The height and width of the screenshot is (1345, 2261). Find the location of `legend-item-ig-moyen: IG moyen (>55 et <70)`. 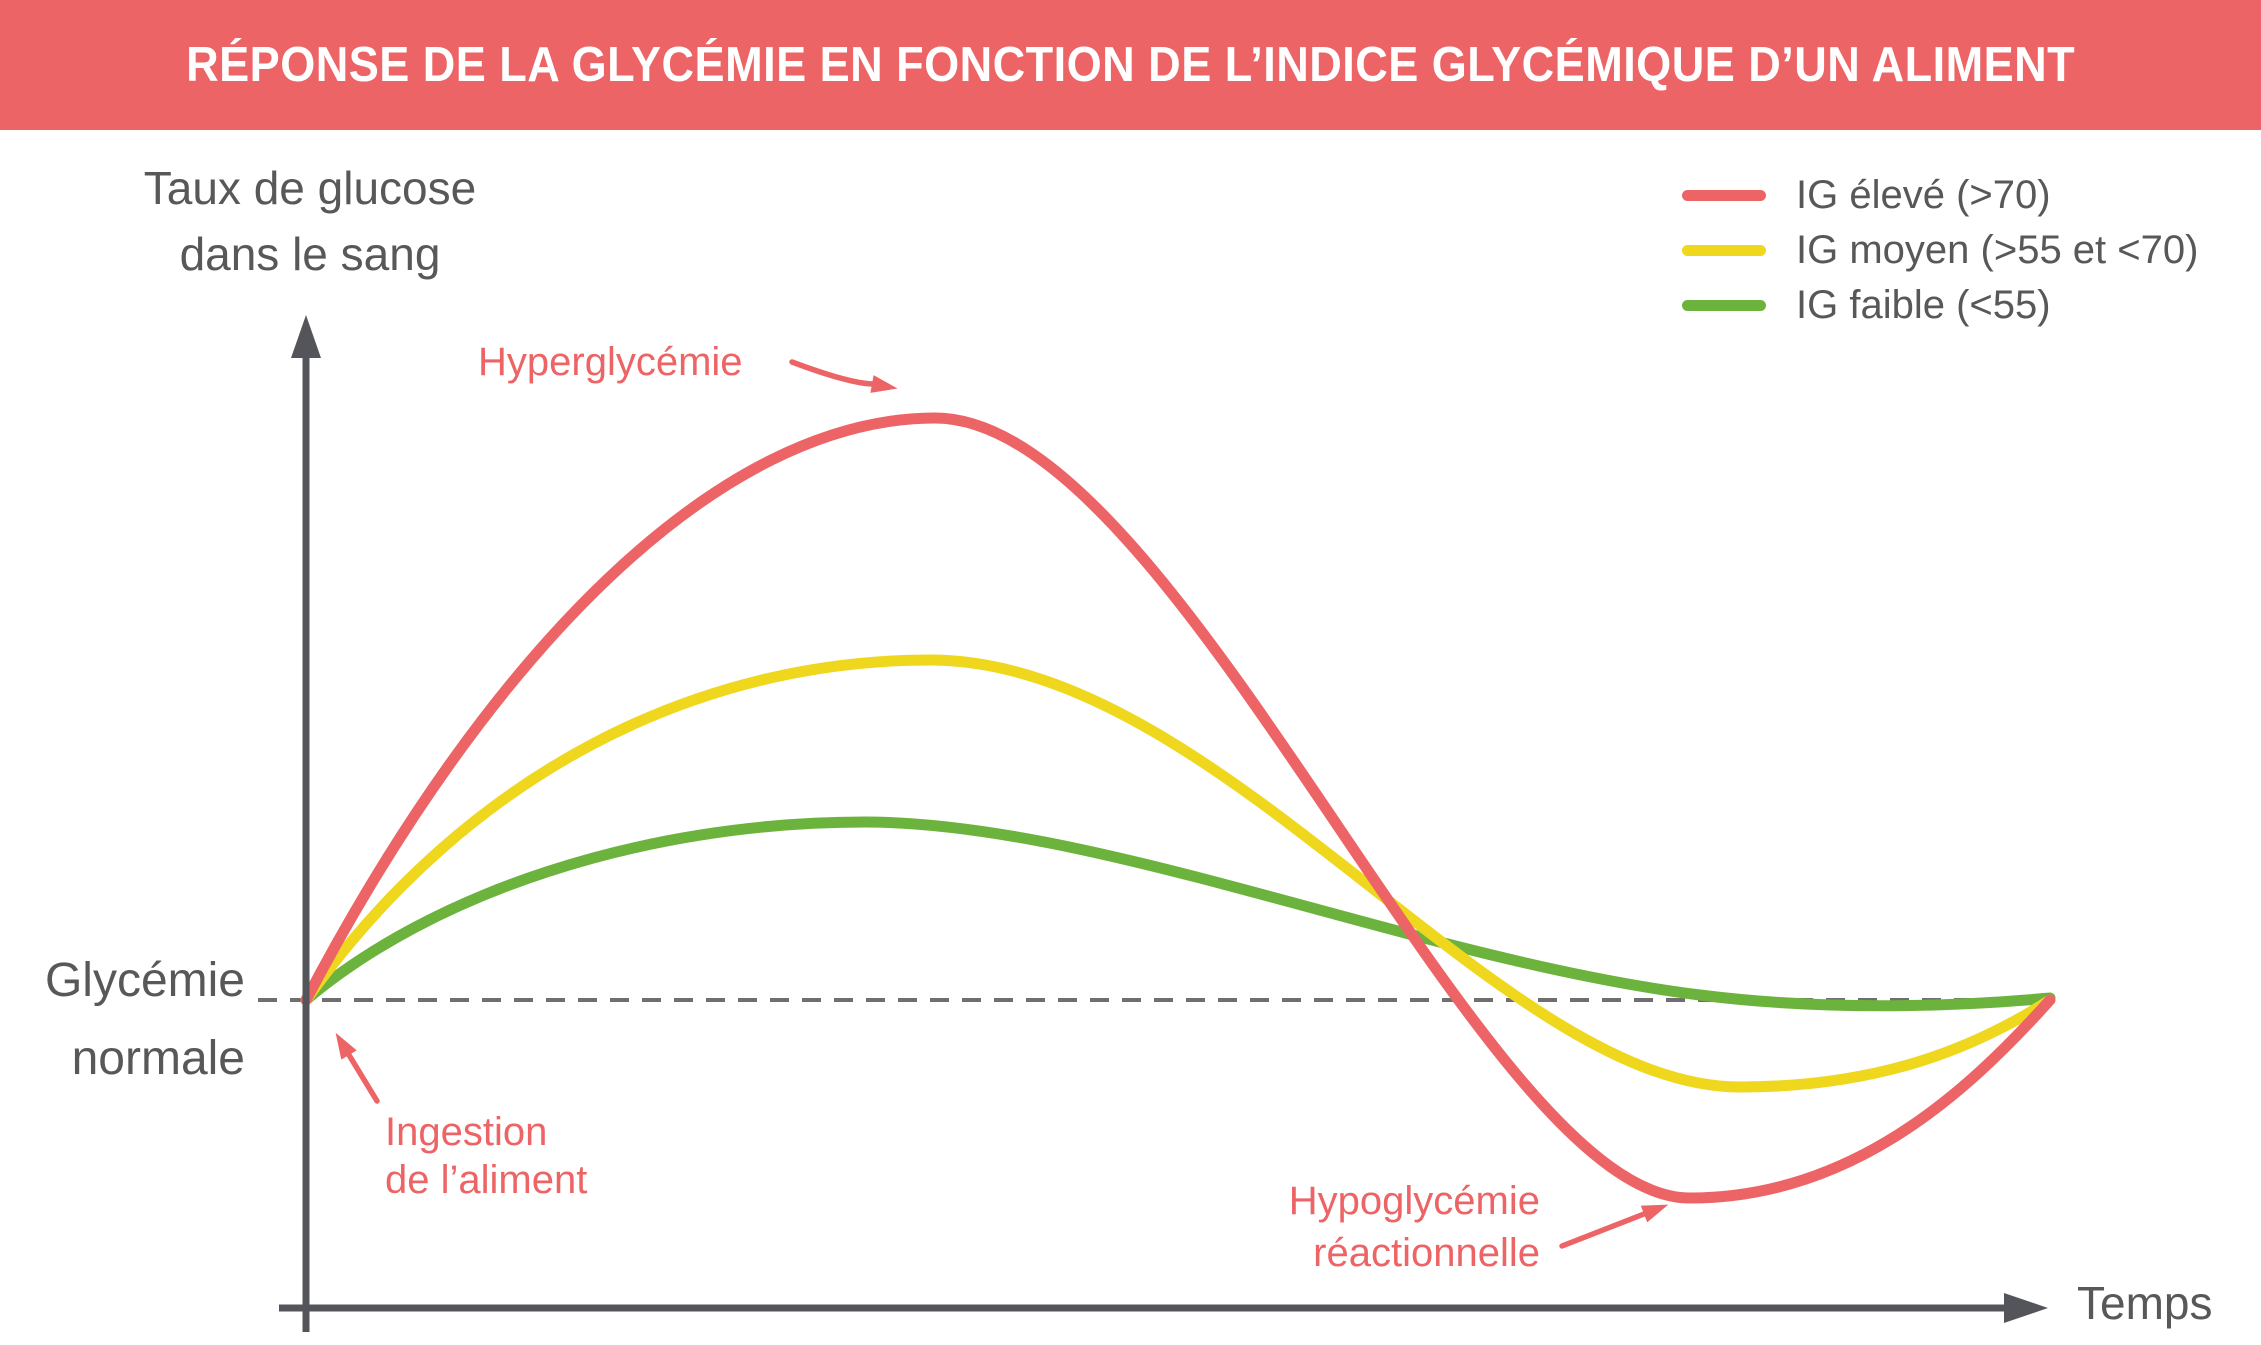

legend-item-ig-moyen: IG moyen (>55 et <70) is located at coordinates (1940, 250).